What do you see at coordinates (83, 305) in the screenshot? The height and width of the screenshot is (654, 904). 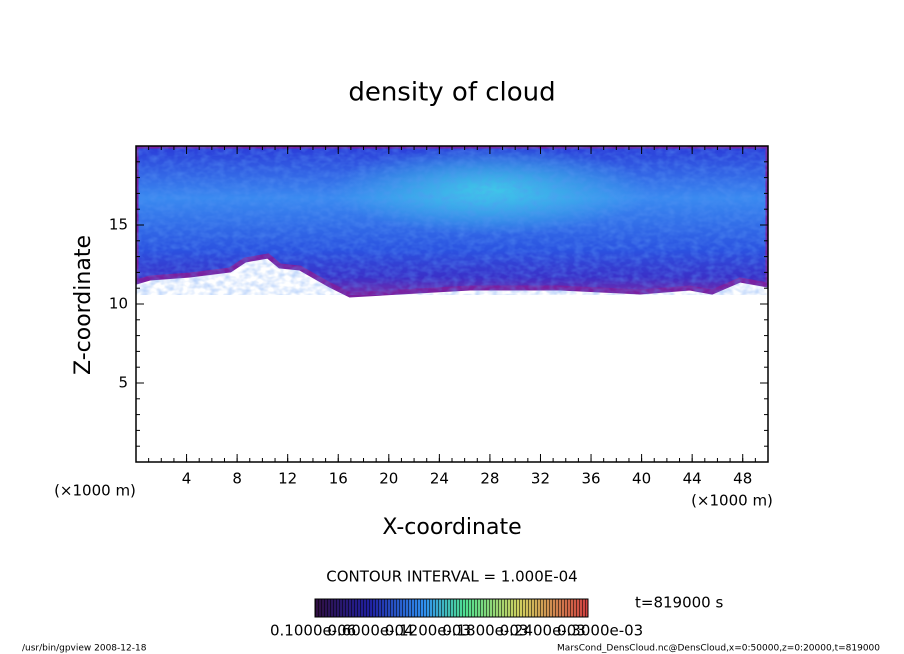 I see `y-axis-label: Z-coordinate` at bounding box center [83, 305].